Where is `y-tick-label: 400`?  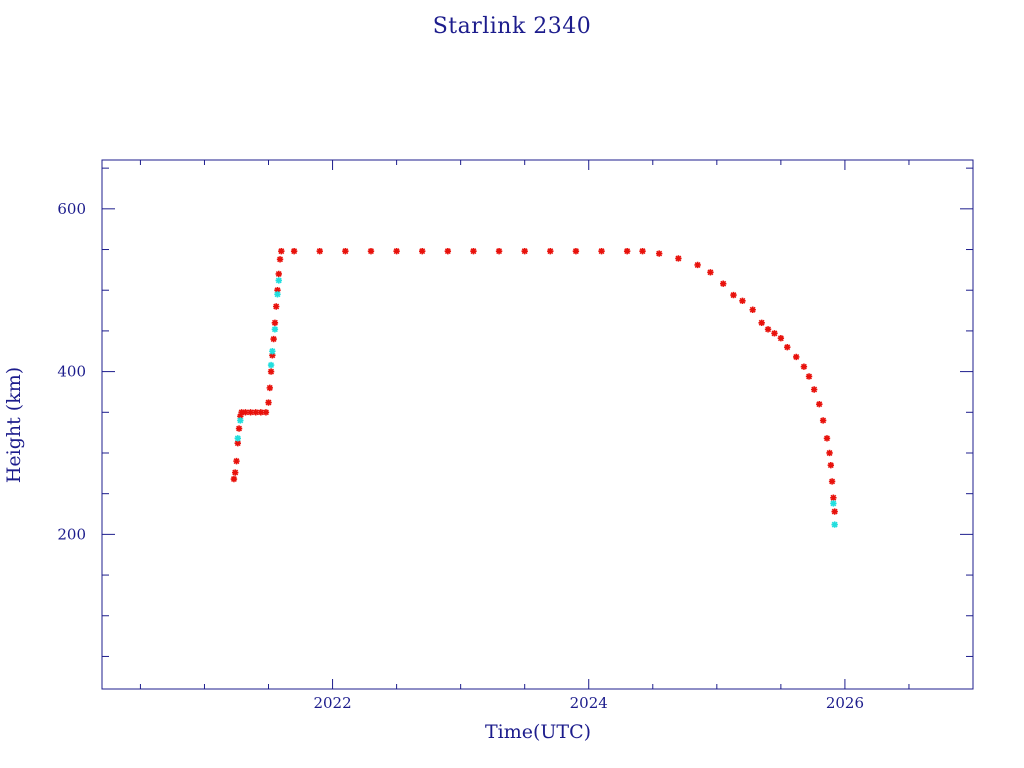
y-tick-label: 400 is located at coordinates (71, 372).